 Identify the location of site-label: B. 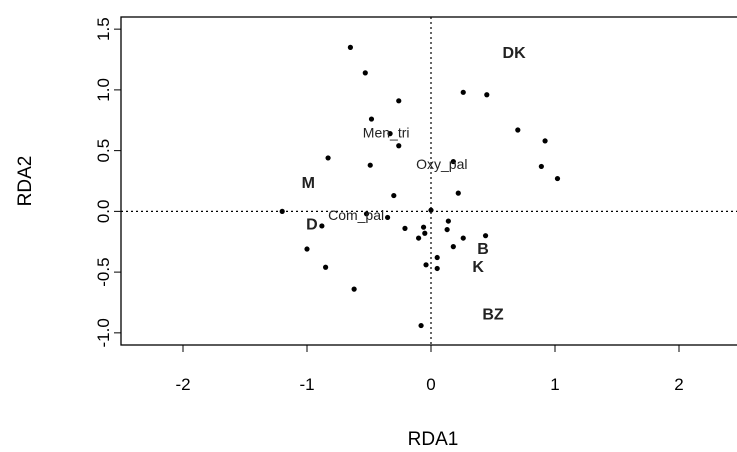
(483, 249).